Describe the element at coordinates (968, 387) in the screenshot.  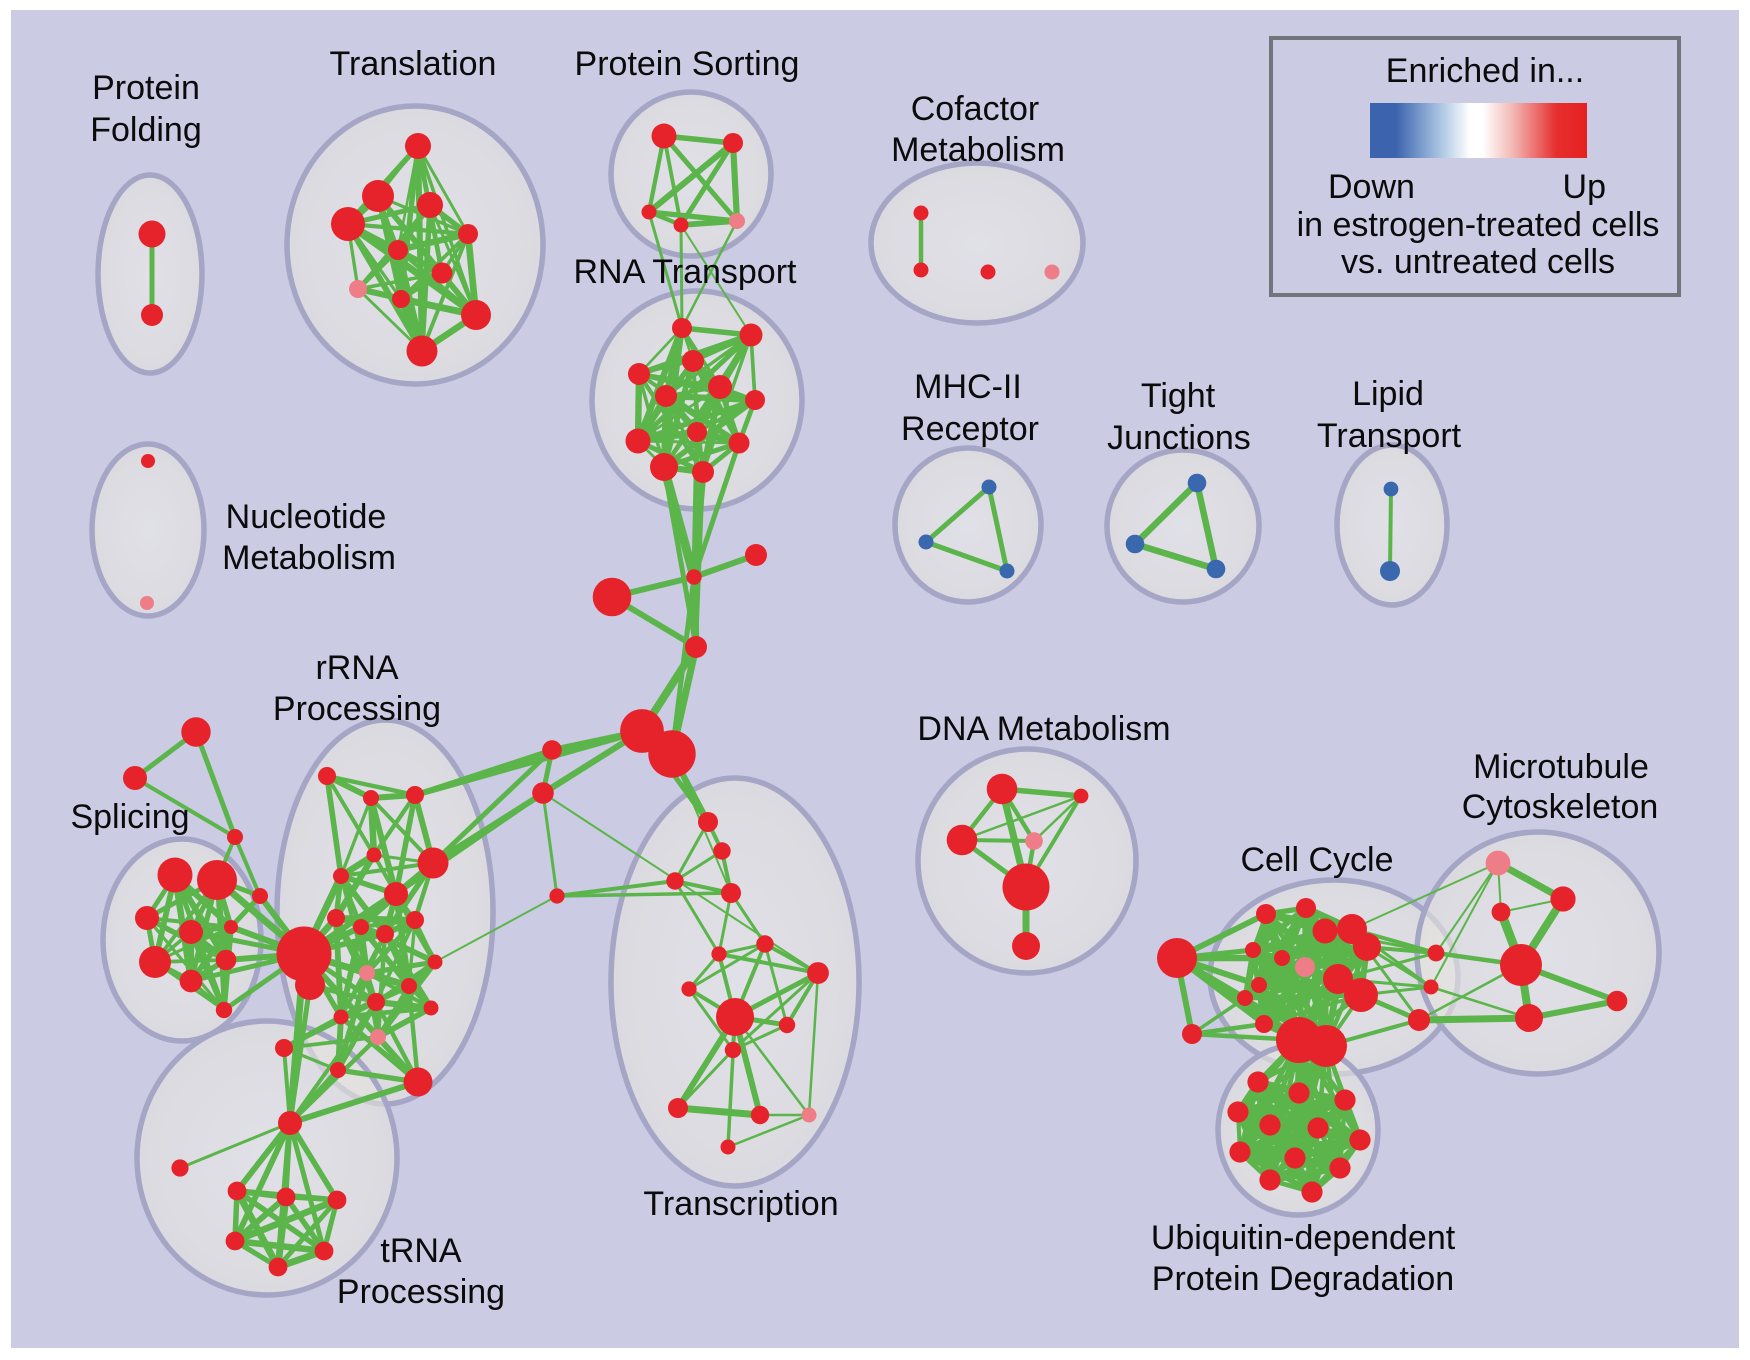
I see `svg-text: MHC-II` at that location.